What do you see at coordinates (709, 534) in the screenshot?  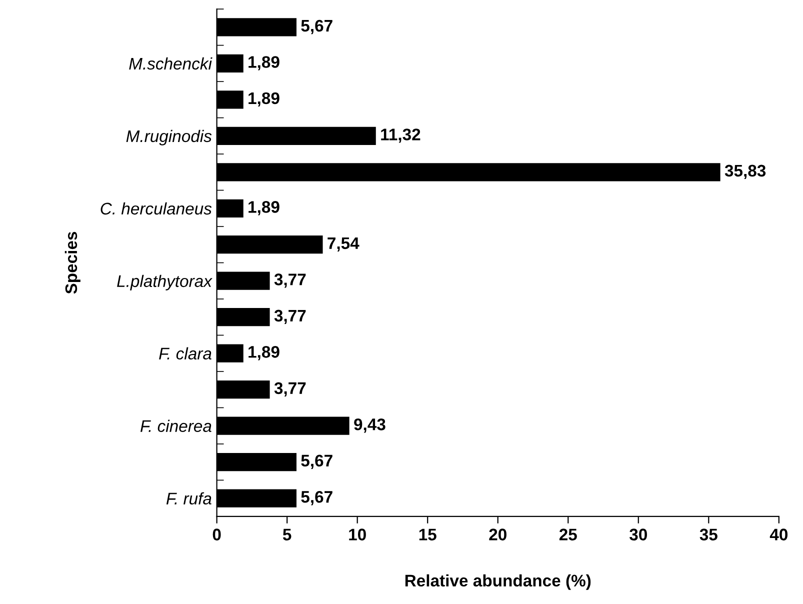 I see `x-tick-label: 35` at bounding box center [709, 534].